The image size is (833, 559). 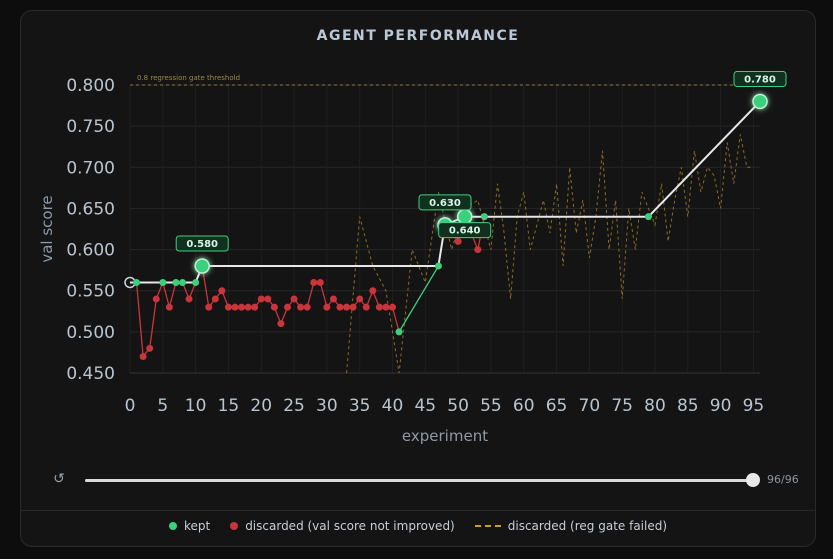 I want to click on x-tick-label: 20, so click(x=261, y=406).